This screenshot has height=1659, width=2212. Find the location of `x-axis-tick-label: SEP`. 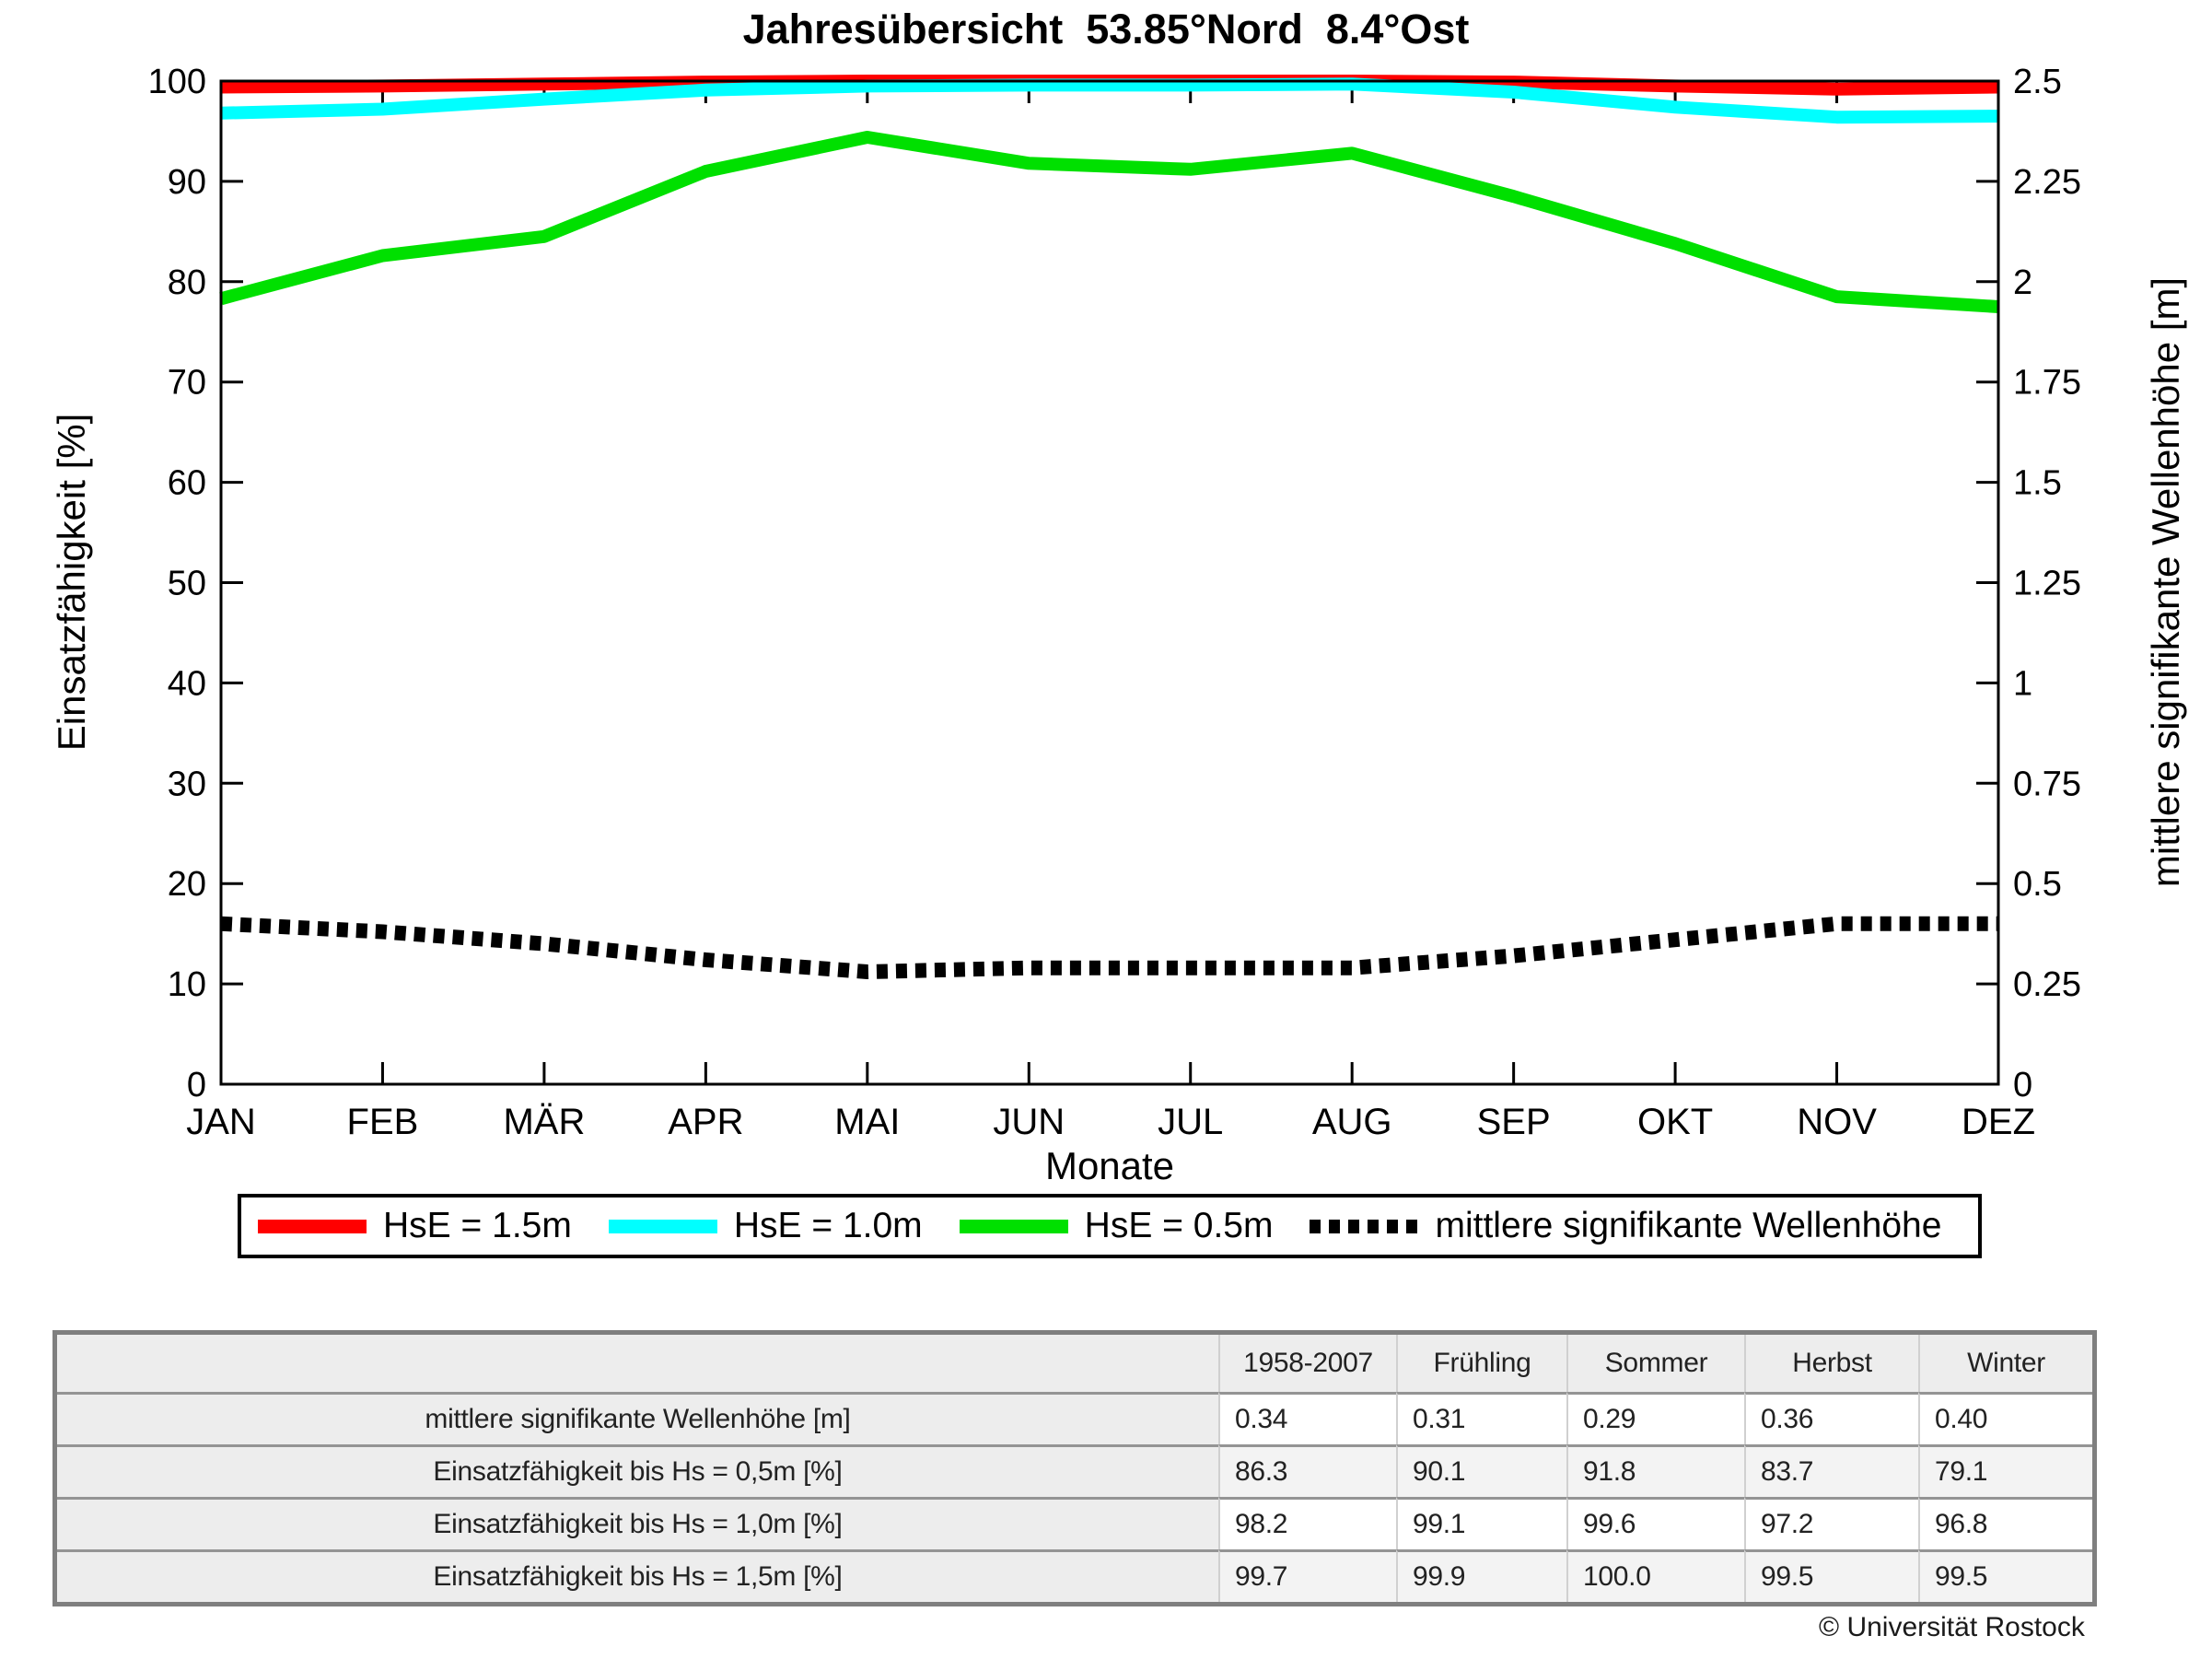

x-axis-tick-label: SEP is located at coordinates (1514, 1122).